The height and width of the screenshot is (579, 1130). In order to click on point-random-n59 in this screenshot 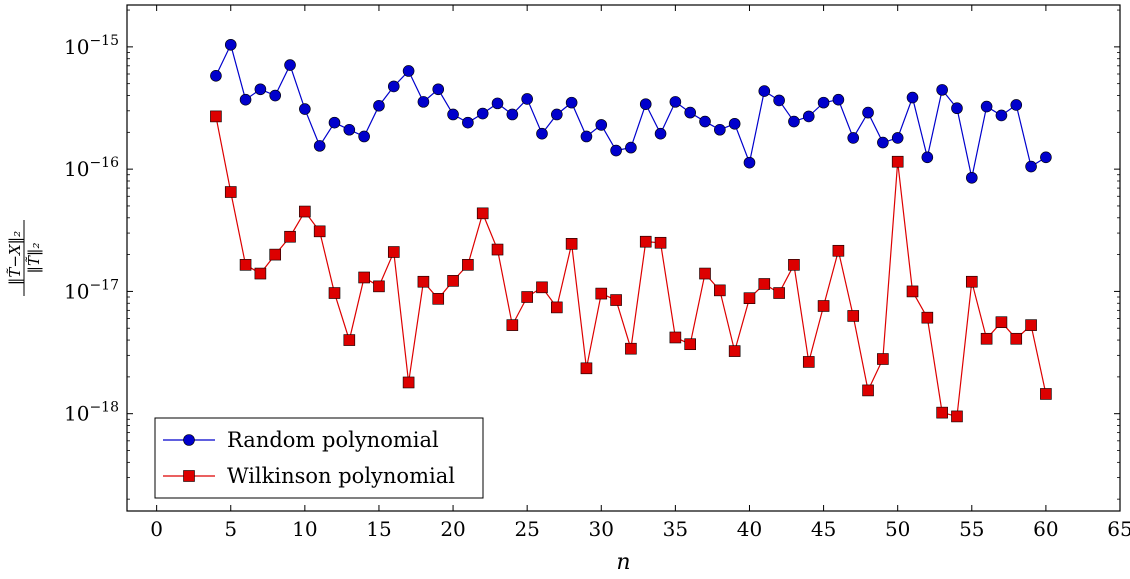, I will do `click(1031, 166)`.